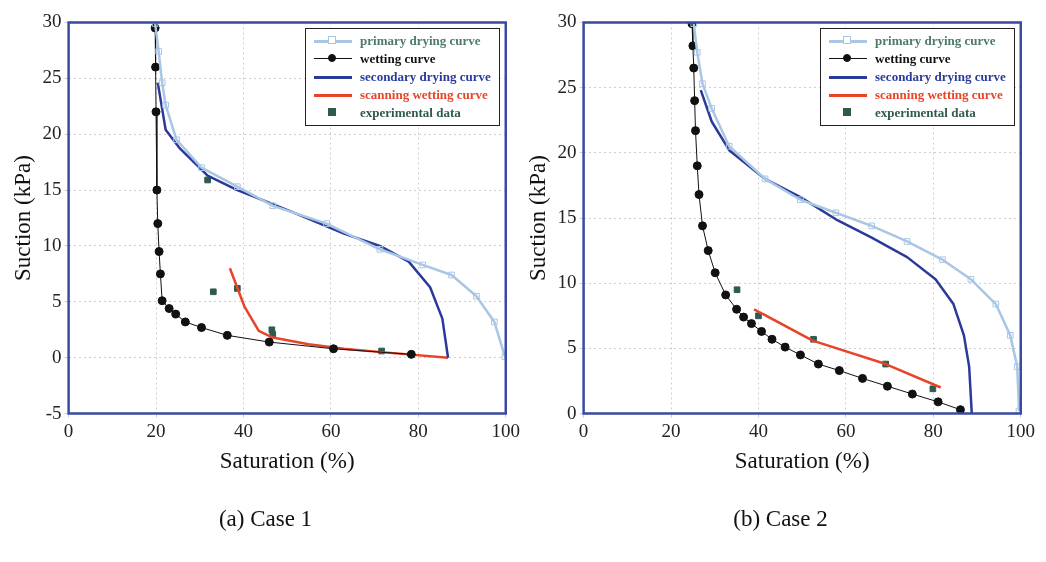 Image resolution: width=1046 pixels, height=562 pixels. Describe the element at coordinates (53, 412) in the screenshot. I see `y-tick-label: -5` at that location.